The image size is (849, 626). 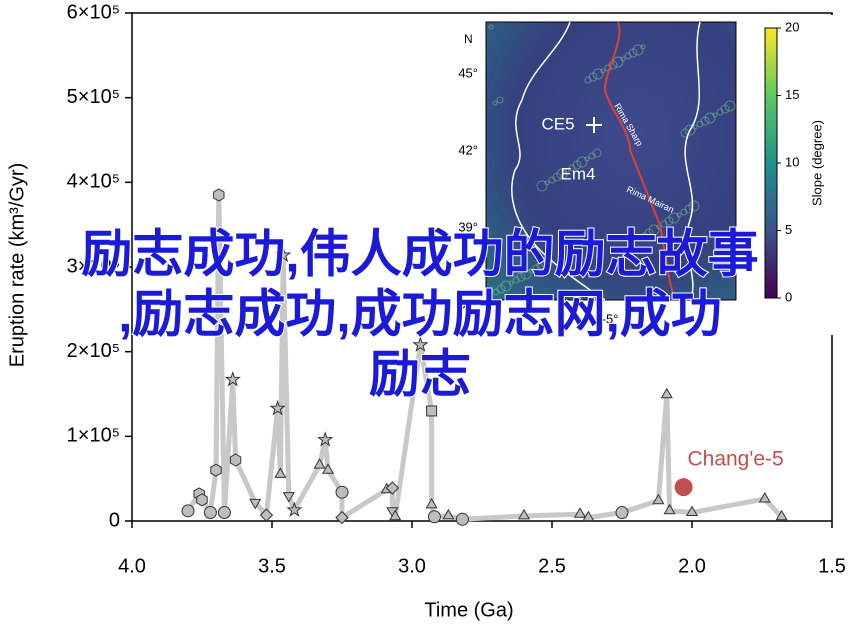 What do you see at coordinates (468, 303) in the screenshot?
I see `lat-label: 36°` at bounding box center [468, 303].